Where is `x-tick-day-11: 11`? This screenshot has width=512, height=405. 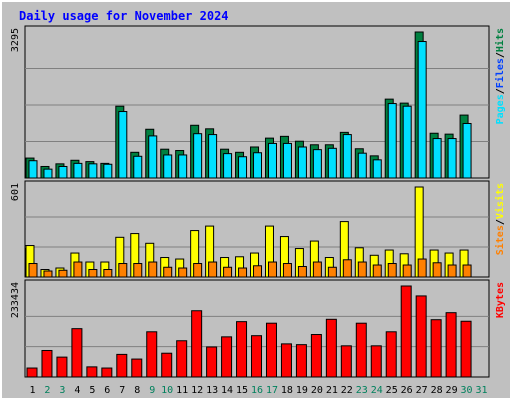 x-tick-day-11: 11 is located at coordinates (182, 390).